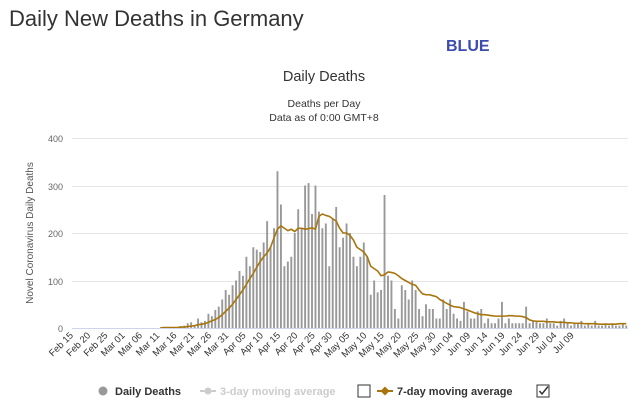 The image size is (640, 419). What do you see at coordinates (543, 391) in the screenshot?
I see `legend-checkbox-7-day` at bounding box center [543, 391].